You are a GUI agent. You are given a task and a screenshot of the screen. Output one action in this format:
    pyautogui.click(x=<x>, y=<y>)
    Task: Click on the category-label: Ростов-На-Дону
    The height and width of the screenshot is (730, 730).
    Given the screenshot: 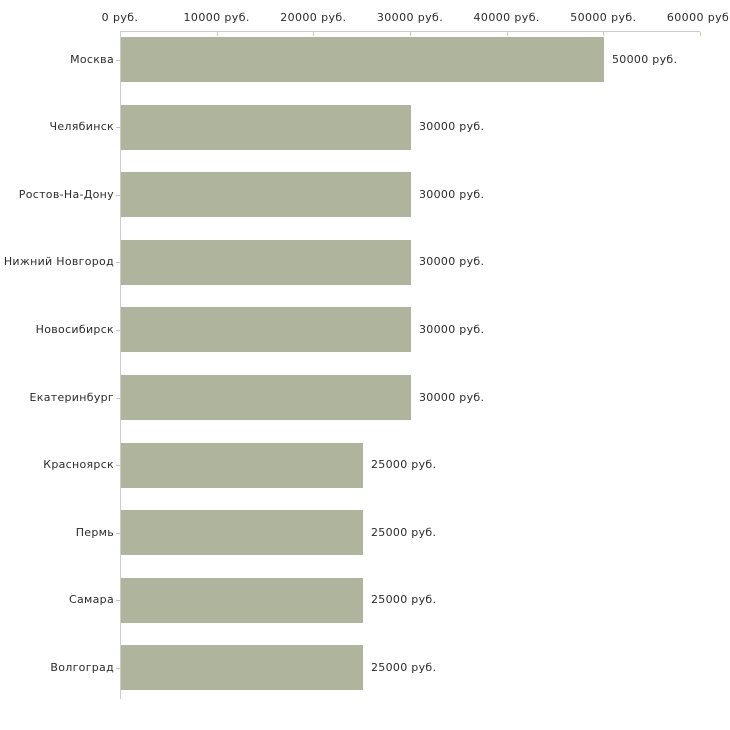 What is the action you would take?
    pyautogui.click(x=66, y=194)
    